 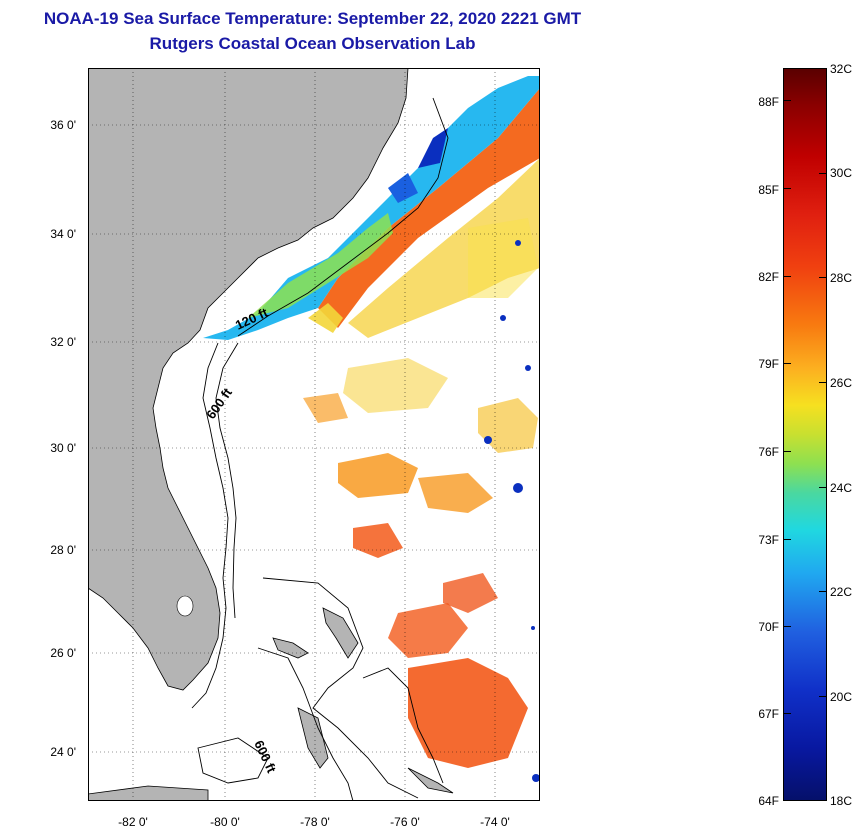 I want to click on bahamas-islands, so click(x=270, y=704).